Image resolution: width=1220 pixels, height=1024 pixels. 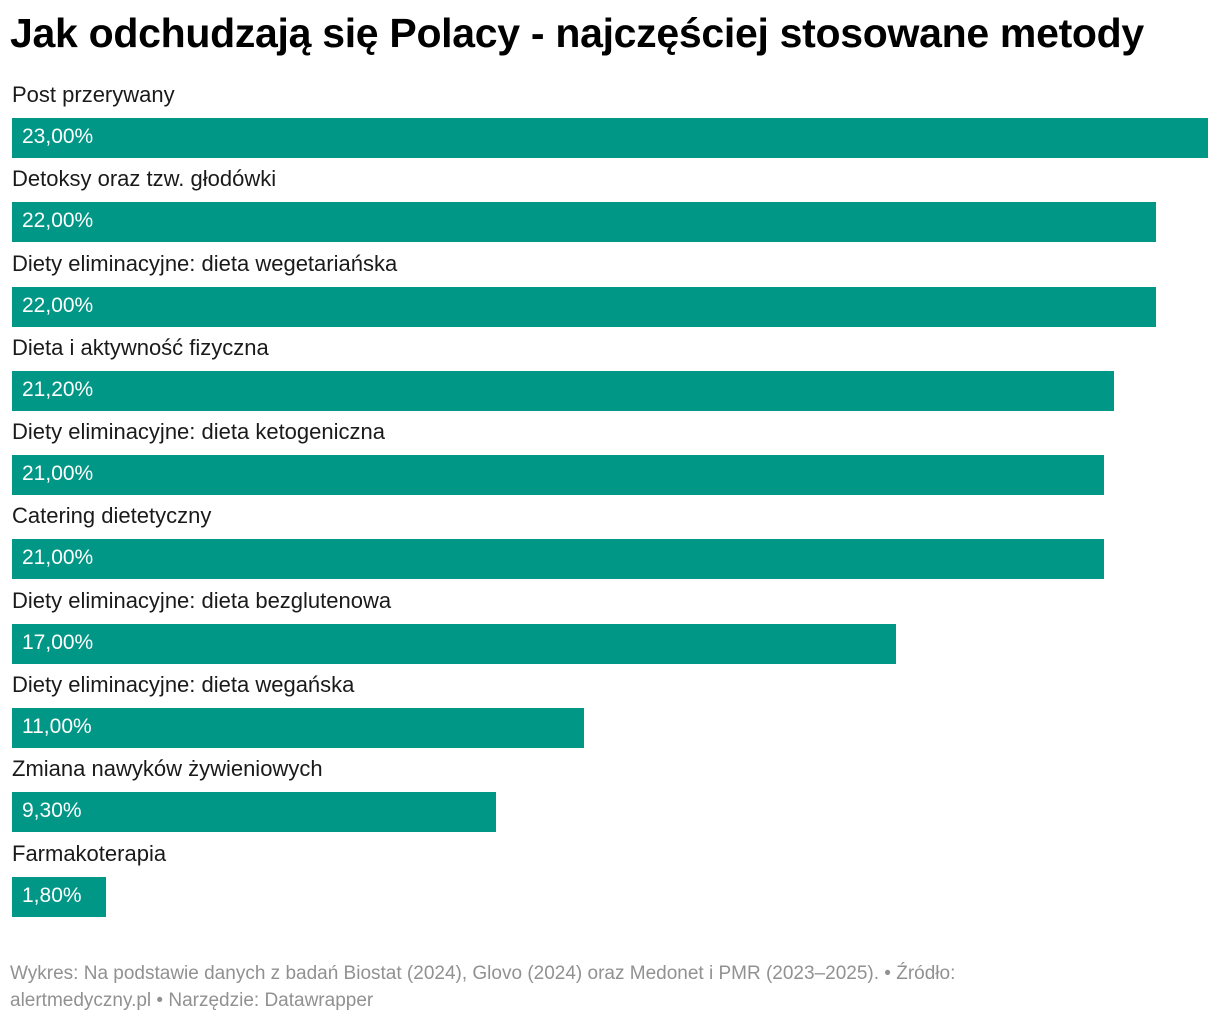 I want to click on bar: 1,80%, so click(x=59, y=896).